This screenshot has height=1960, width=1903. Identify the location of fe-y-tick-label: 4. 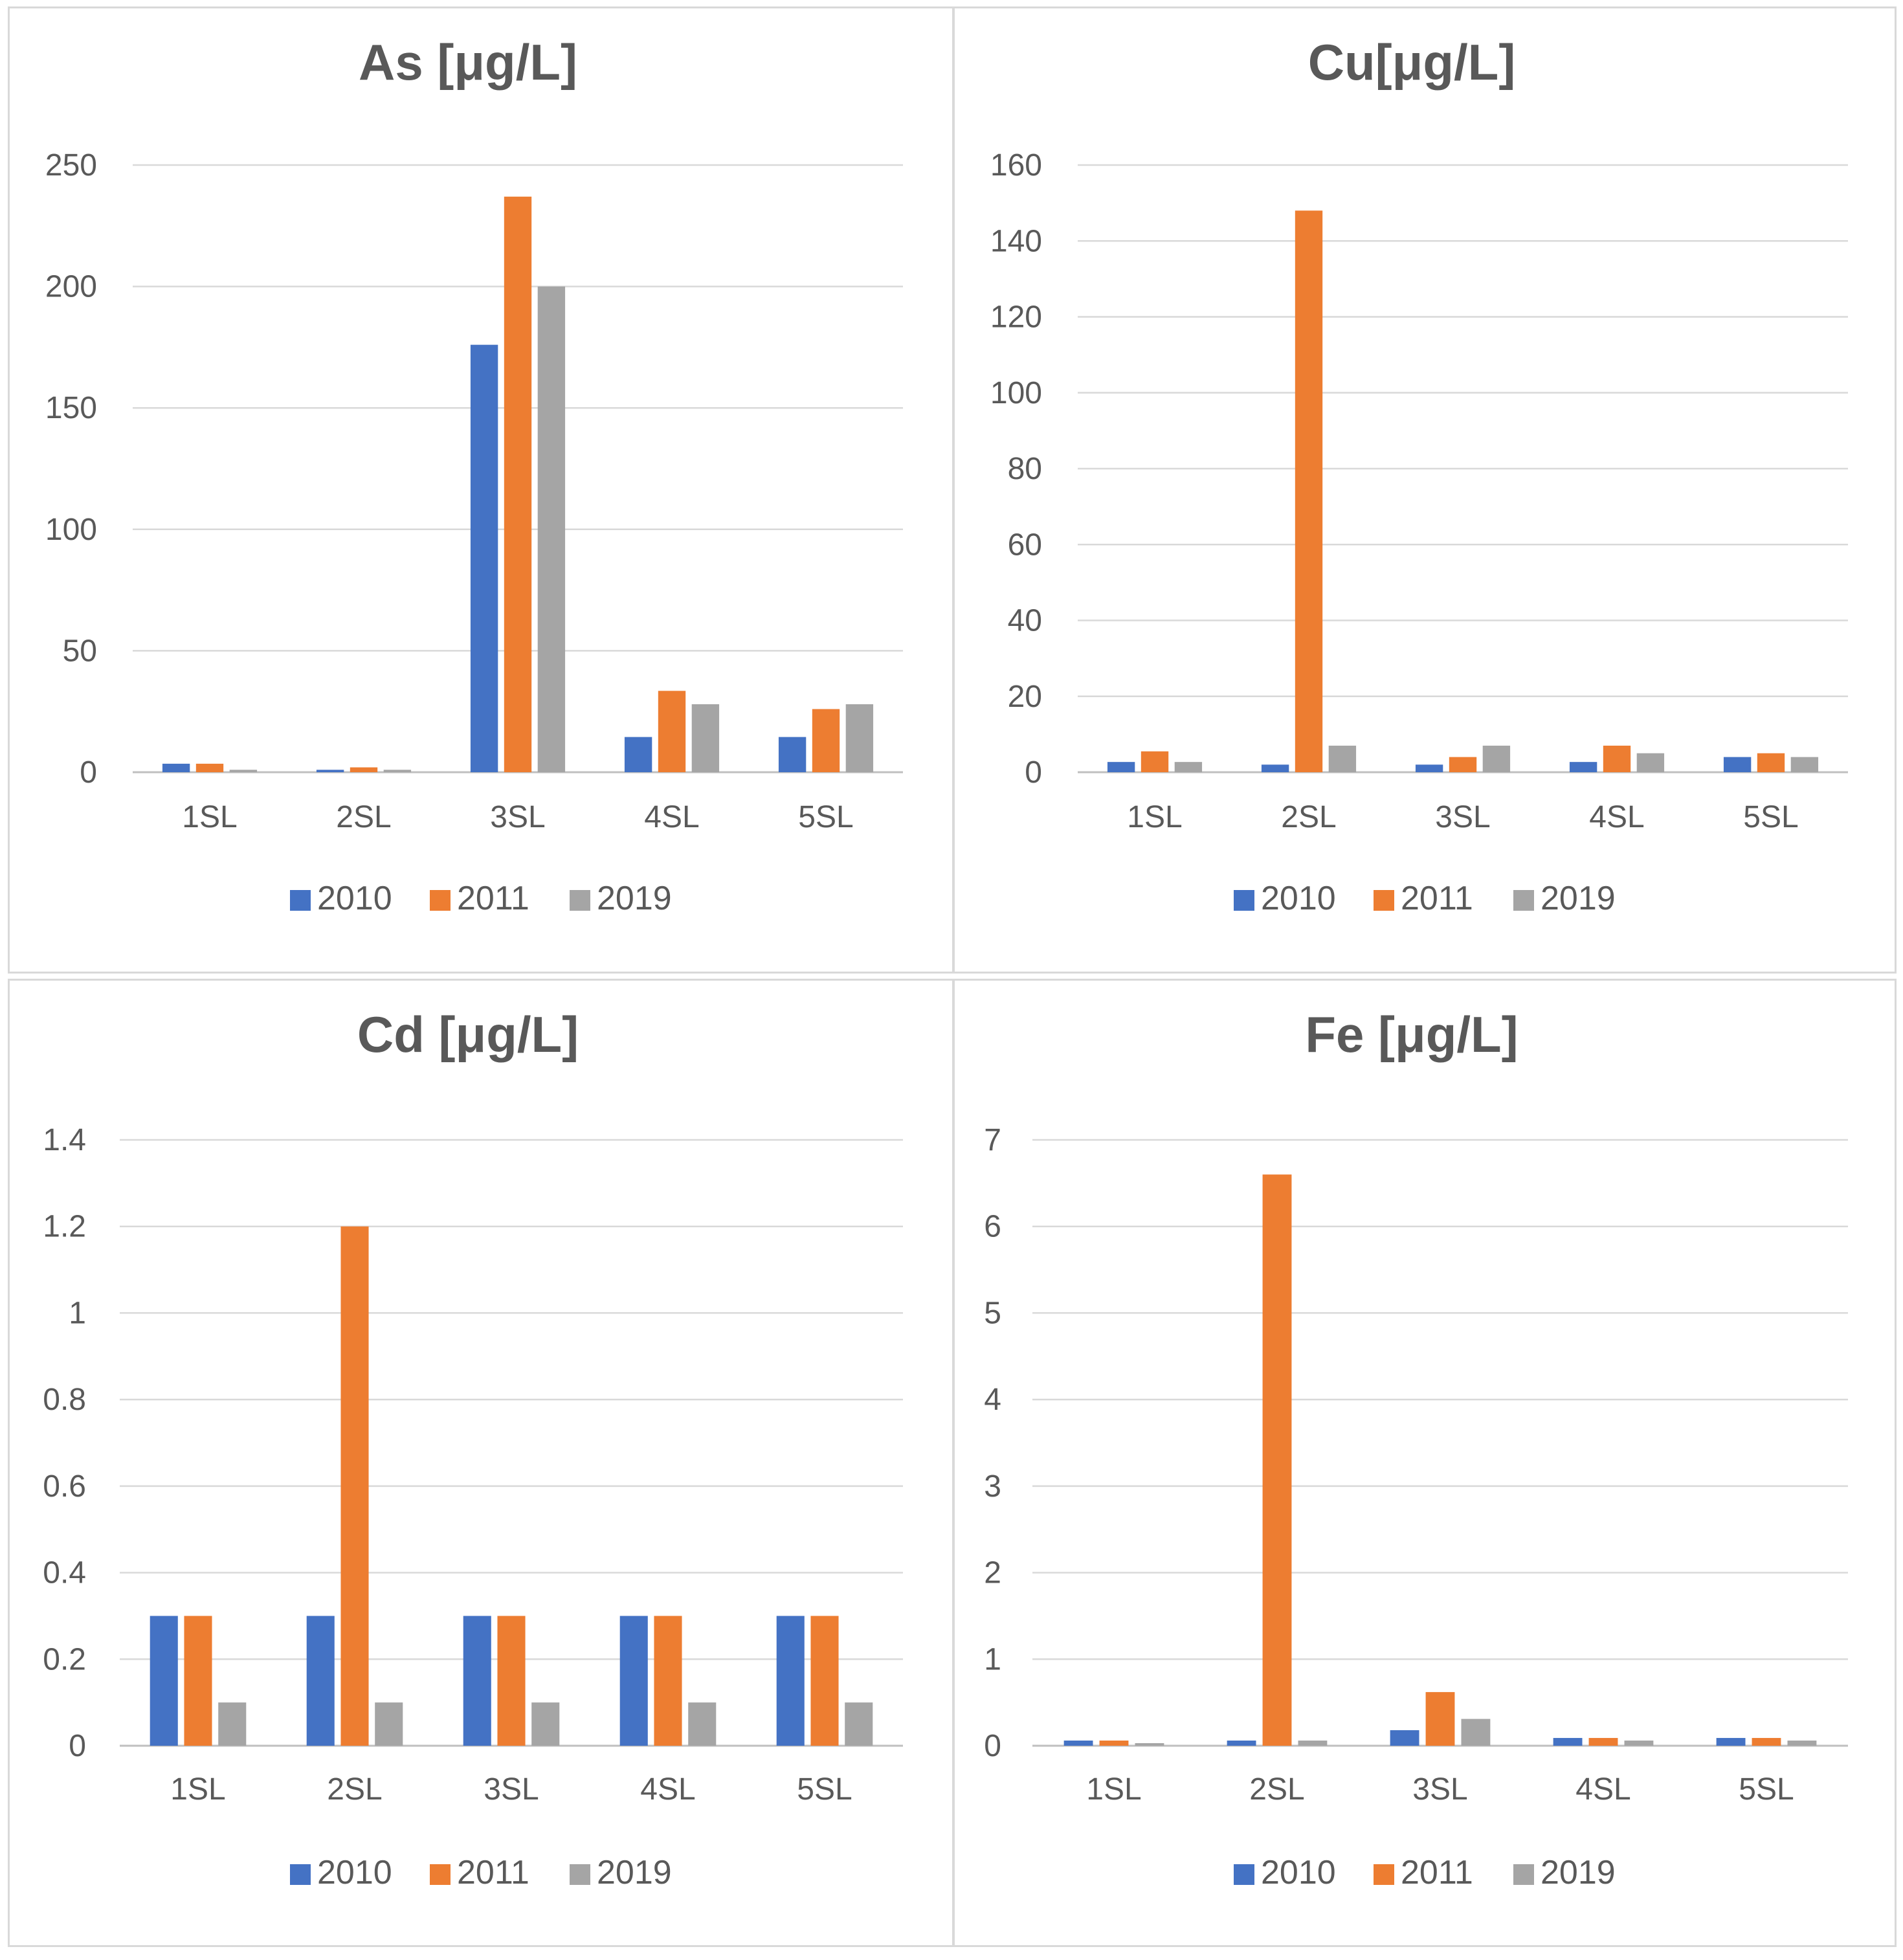
(992, 1400).